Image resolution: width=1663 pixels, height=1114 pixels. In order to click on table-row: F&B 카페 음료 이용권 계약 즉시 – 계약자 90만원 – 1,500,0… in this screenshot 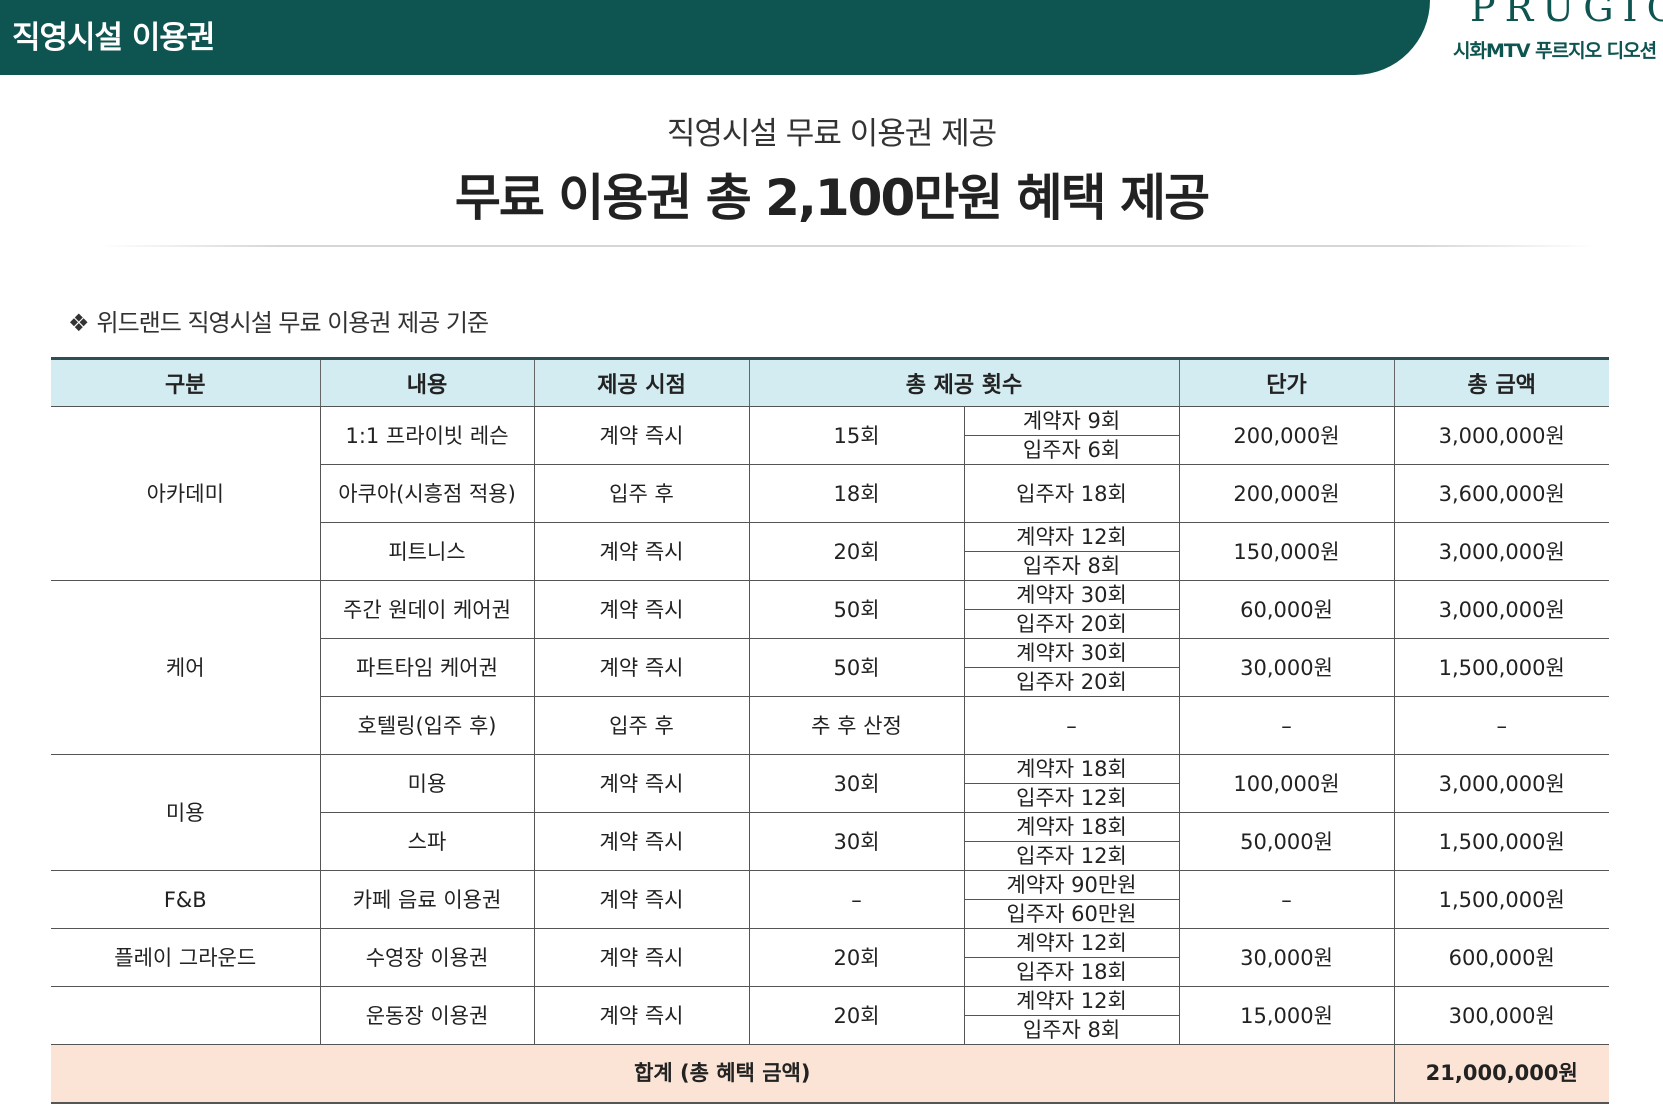, I will do `click(830, 899)`.